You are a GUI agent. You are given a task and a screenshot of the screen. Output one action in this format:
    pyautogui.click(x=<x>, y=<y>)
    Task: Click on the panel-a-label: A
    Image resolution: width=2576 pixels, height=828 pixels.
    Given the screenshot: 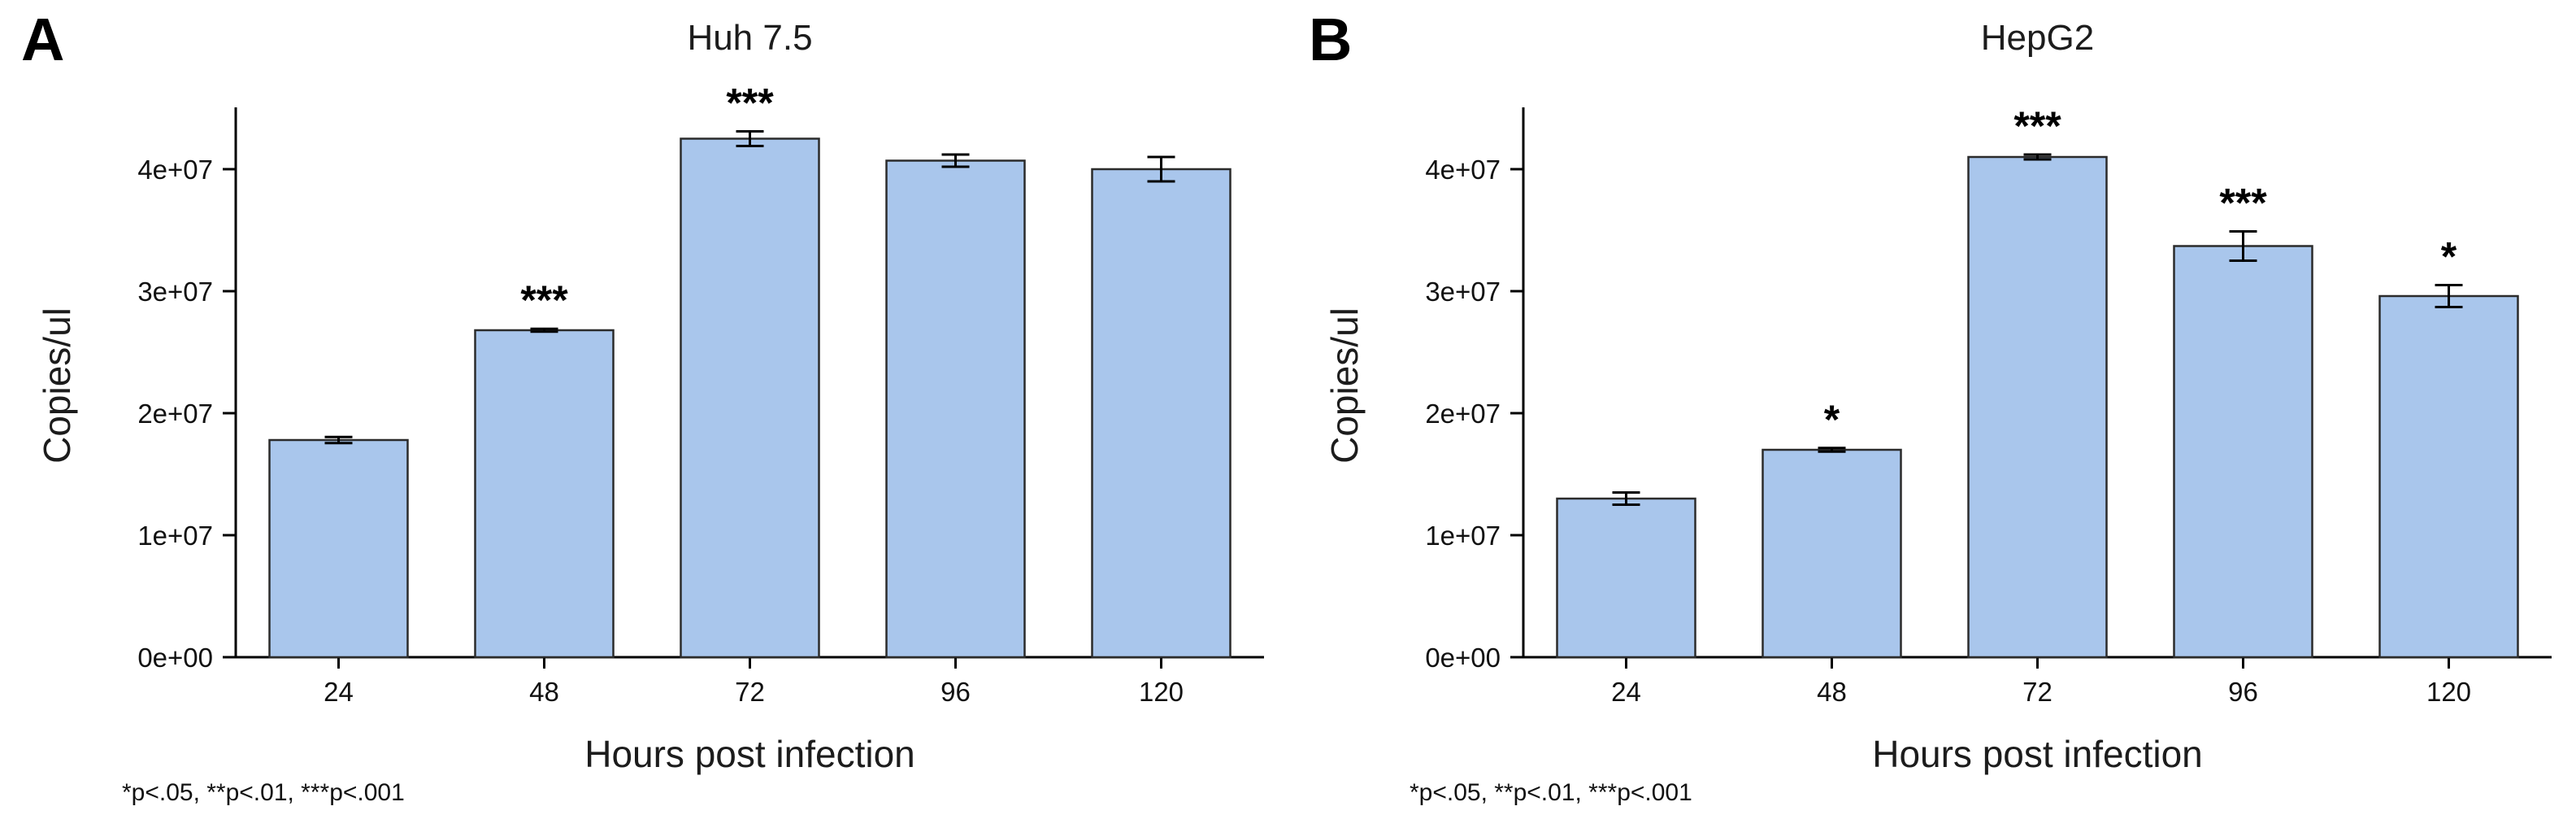 What is the action you would take?
    pyautogui.click(x=43, y=39)
    